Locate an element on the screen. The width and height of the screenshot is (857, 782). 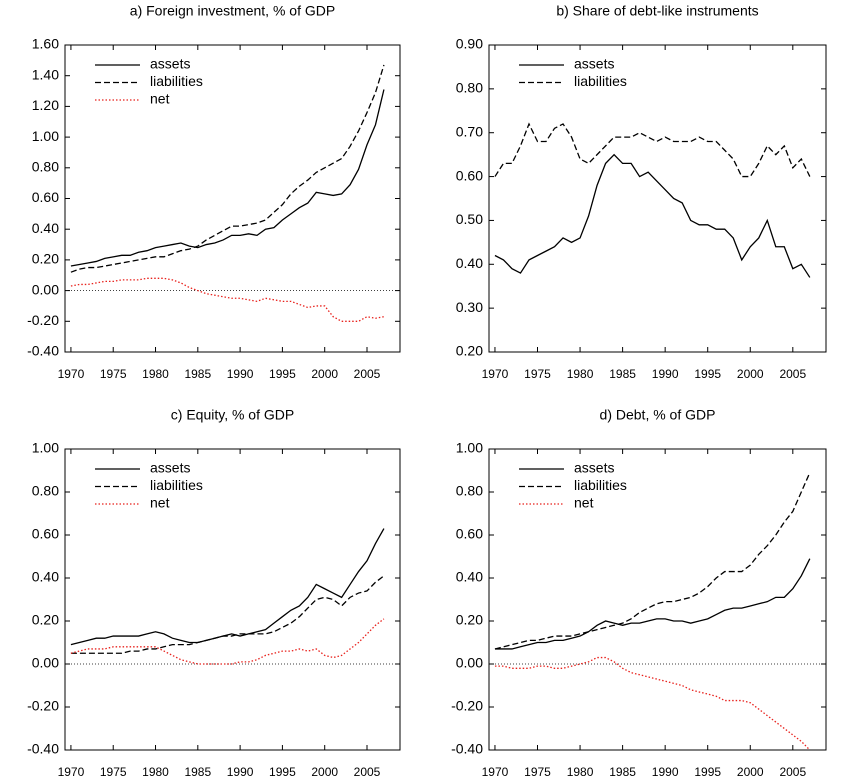
panel-title: b) Share of debt-like instruments is located at coordinates (657, 11).